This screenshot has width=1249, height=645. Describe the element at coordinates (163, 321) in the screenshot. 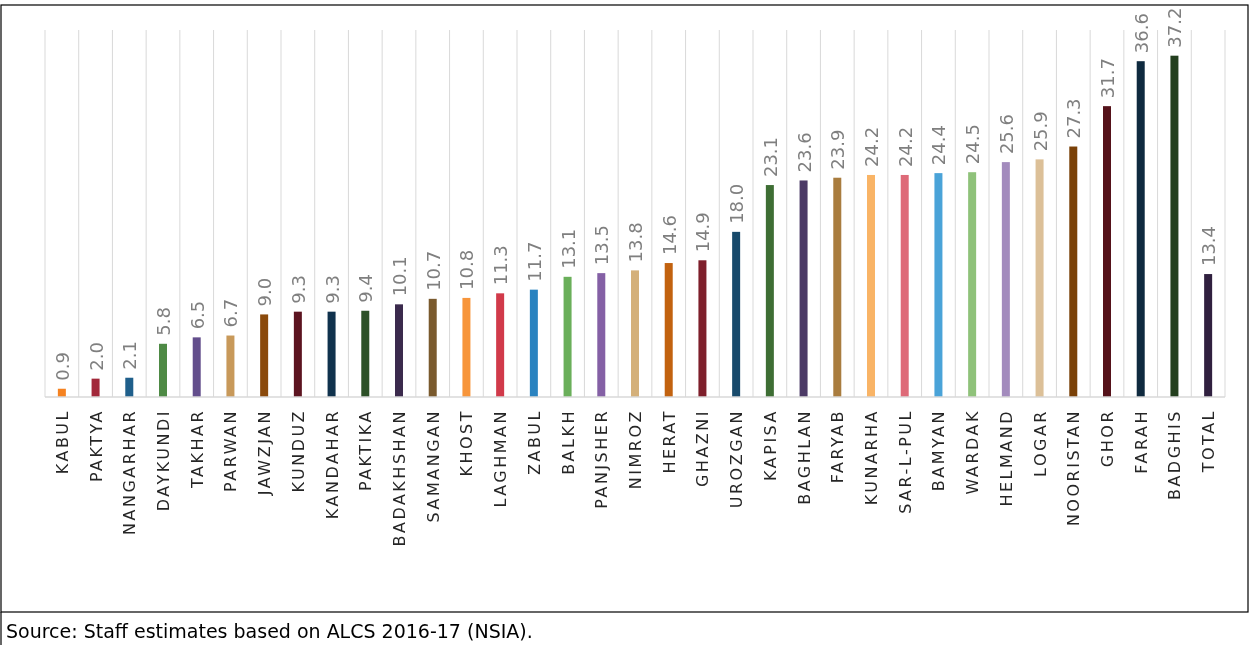

I see `data-label: 5.8` at that location.